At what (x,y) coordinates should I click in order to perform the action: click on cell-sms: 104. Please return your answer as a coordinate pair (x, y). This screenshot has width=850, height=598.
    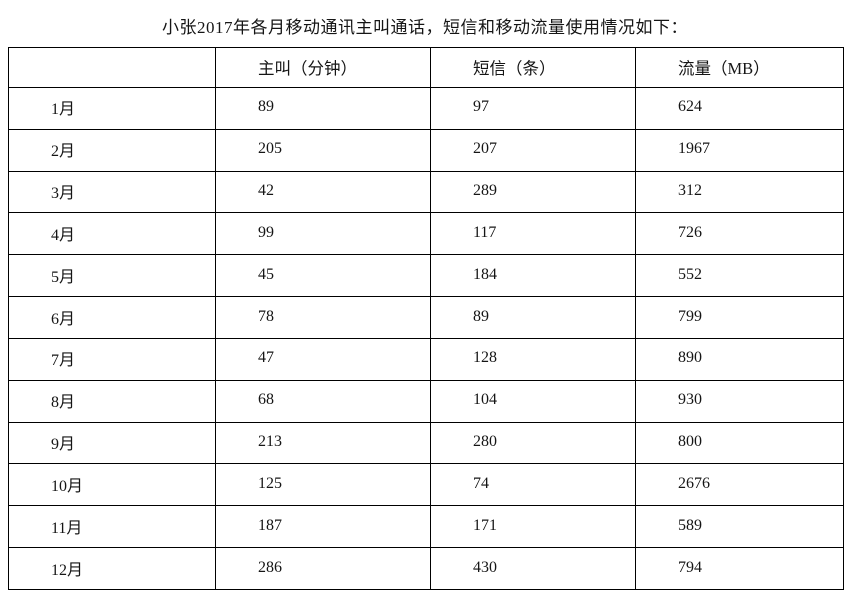
    Looking at the image, I should click on (533, 401).